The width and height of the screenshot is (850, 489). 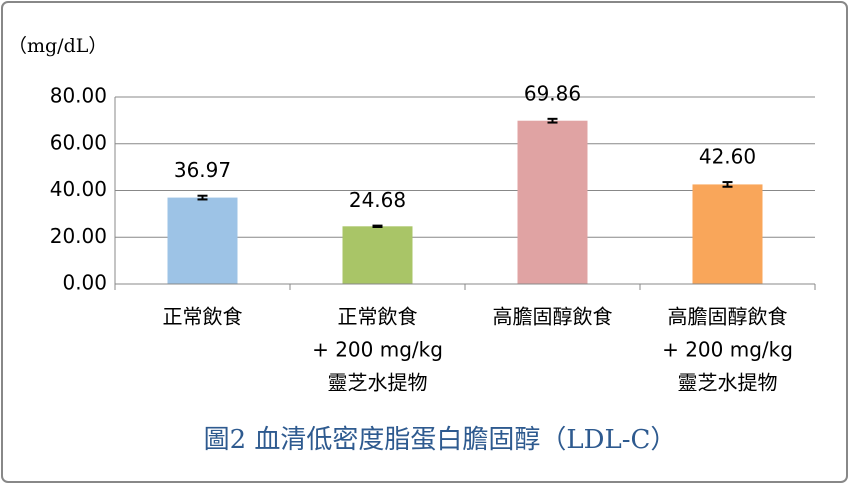 What do you see at coordinates (377, 200) in the screenshot?
I see `value-label: 24.68` at bounding box center [377, 200].